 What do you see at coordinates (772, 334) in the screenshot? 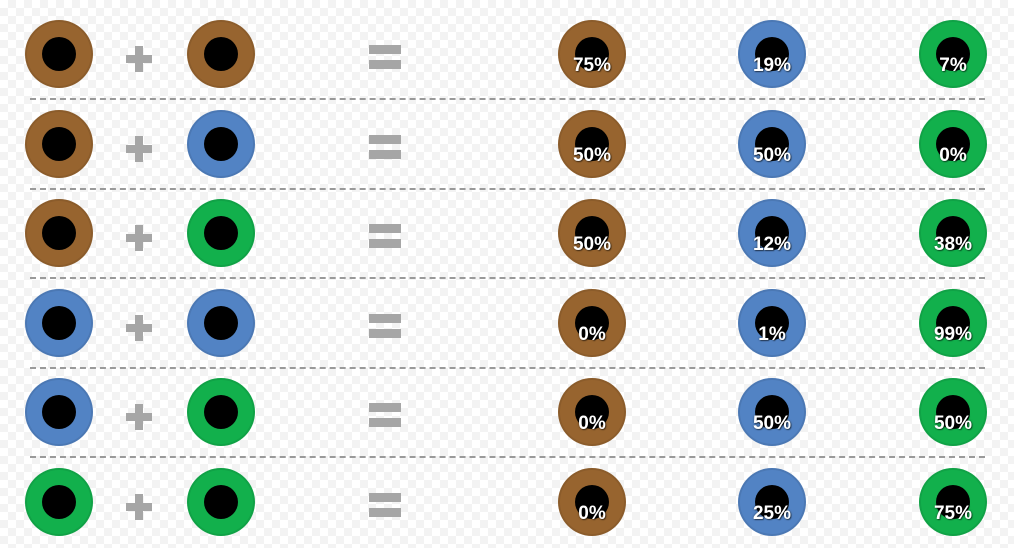
I see `probability-label: 1%` at bounding box center [772, 334].